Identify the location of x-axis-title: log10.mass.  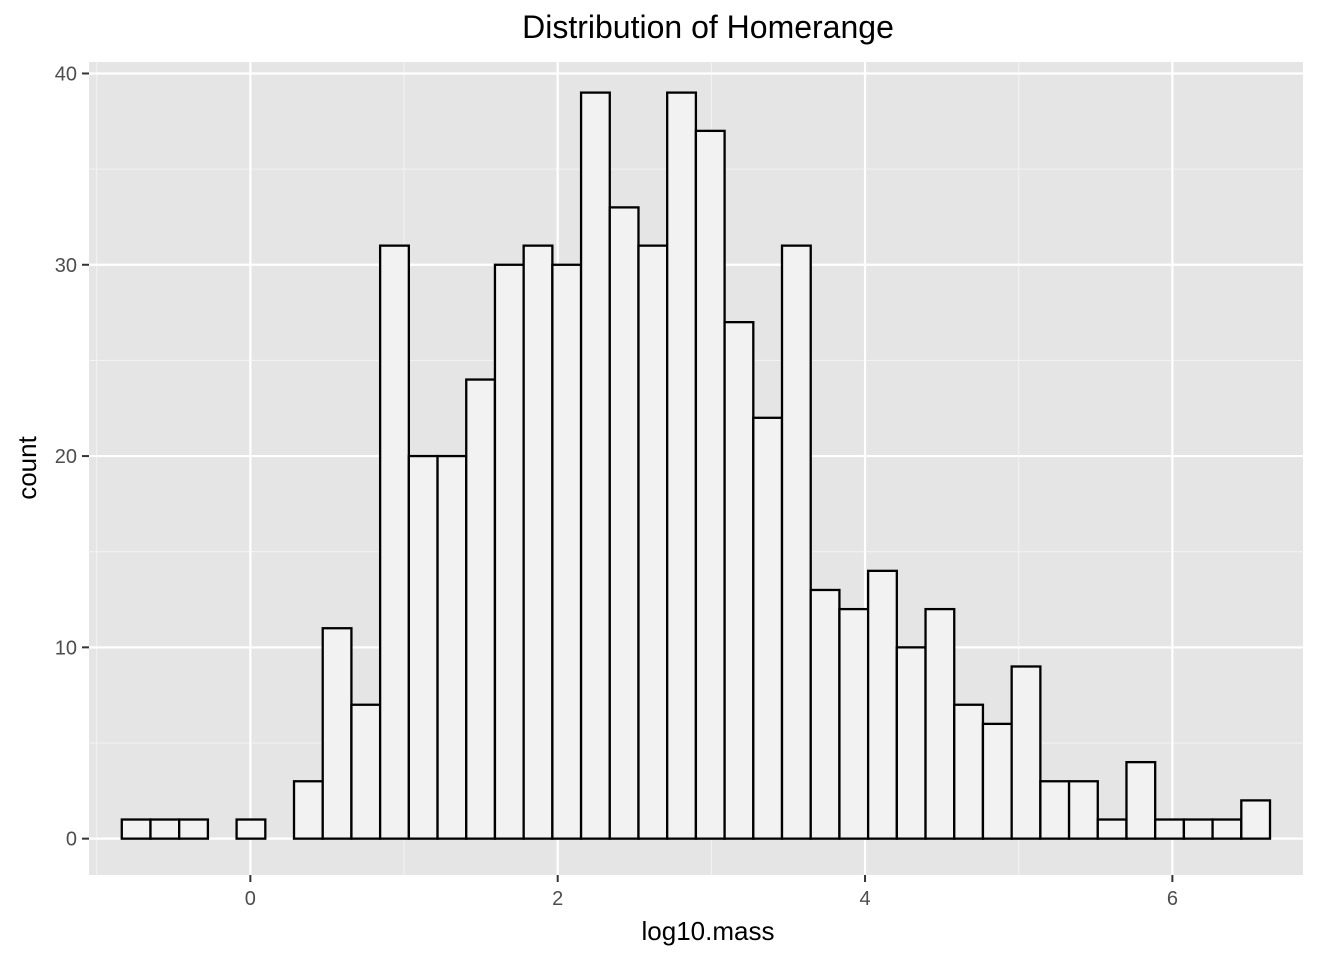
(708, 931).